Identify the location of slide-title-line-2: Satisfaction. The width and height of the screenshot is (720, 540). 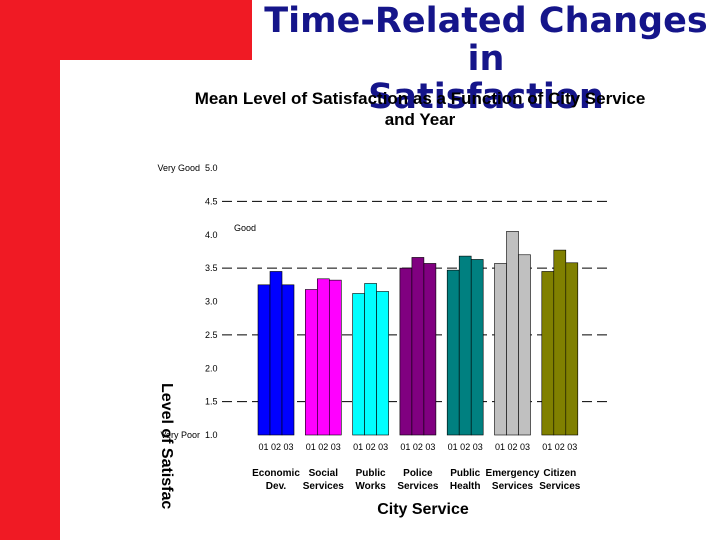
(486, 97).